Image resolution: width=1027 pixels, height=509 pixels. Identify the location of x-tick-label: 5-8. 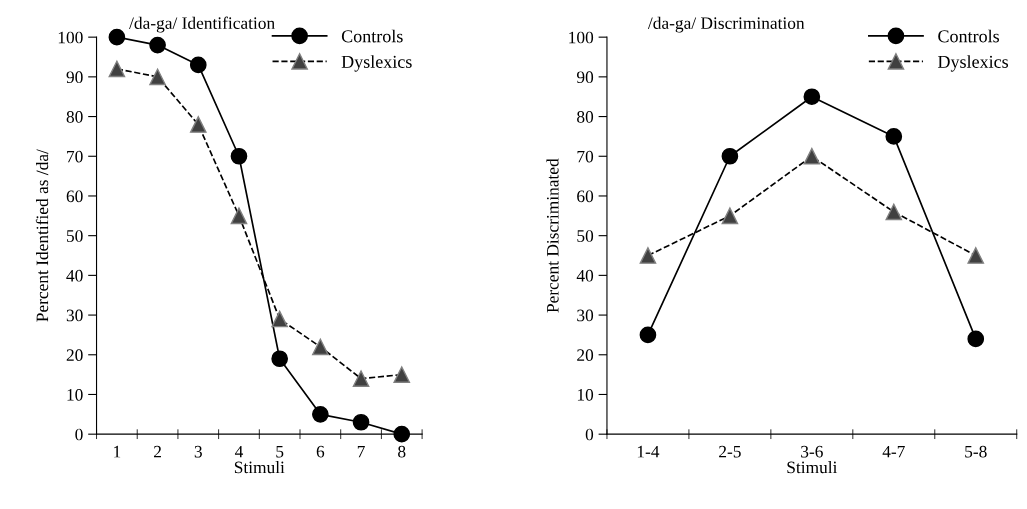
(976, 451).